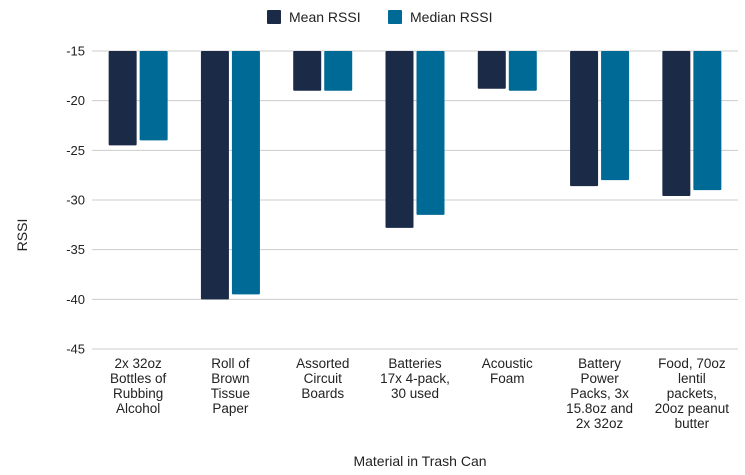  Describe the element at coordinates (415, 393) in the screenshot. I see `x-category-line: 30 used` at that location.